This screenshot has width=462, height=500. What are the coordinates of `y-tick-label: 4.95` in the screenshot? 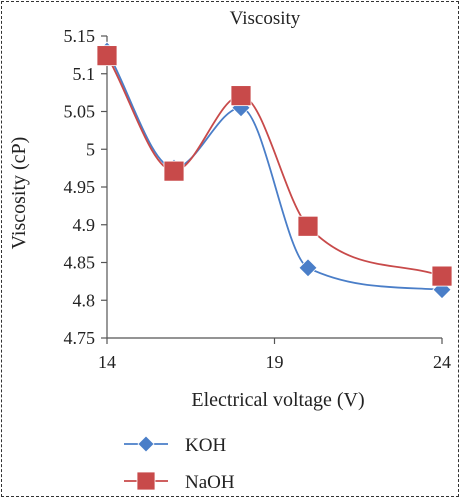 It's located at (80, 187).